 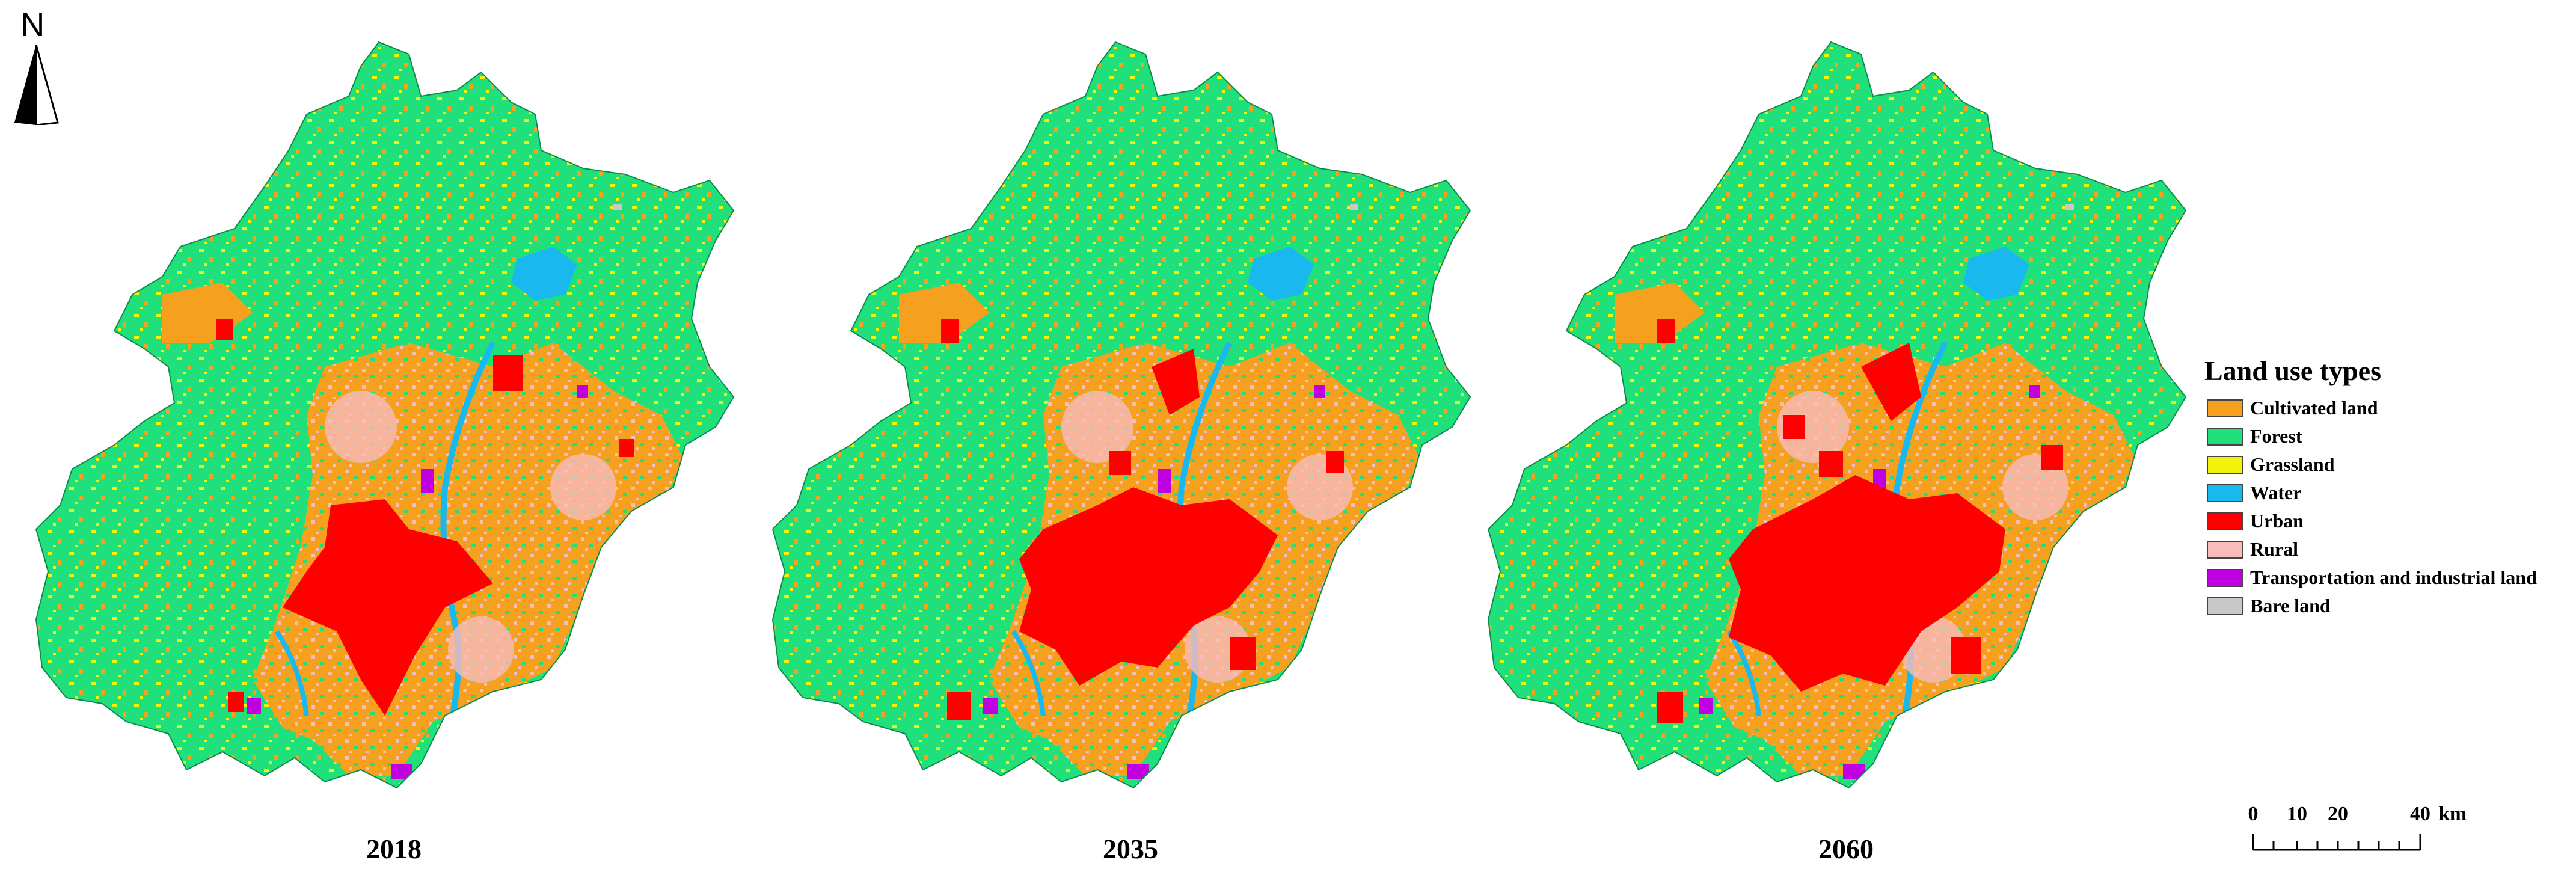 What do you see at coordinates (2420, 814) in the screenshot?
I see `scale-tick-label: 40` at bounding box center [2420, 814].